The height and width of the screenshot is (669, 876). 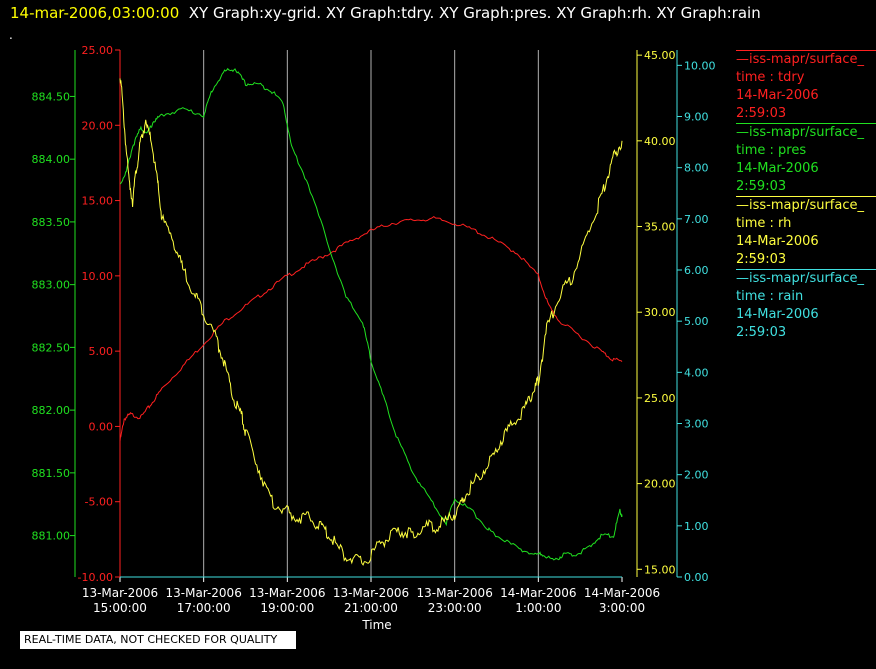 What do you see at coordinates (771, 150) in the screenshot?
I see `legend-var: time : pres` at bounding box center [771, 150].